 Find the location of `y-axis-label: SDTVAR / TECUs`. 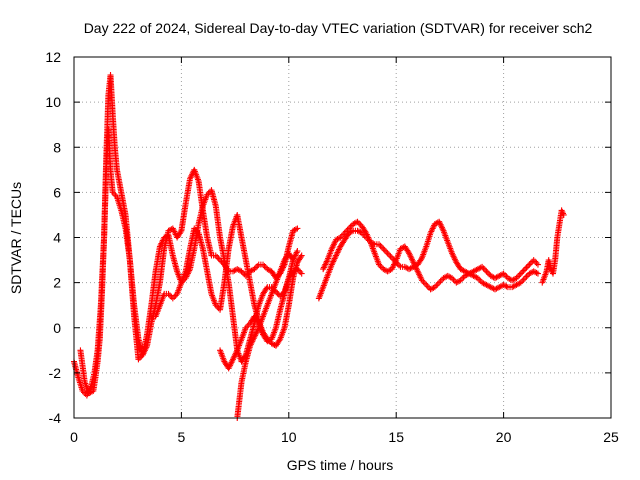

y-axis-label: SDTVAR / TECUs is located at coordinates (16, 238).